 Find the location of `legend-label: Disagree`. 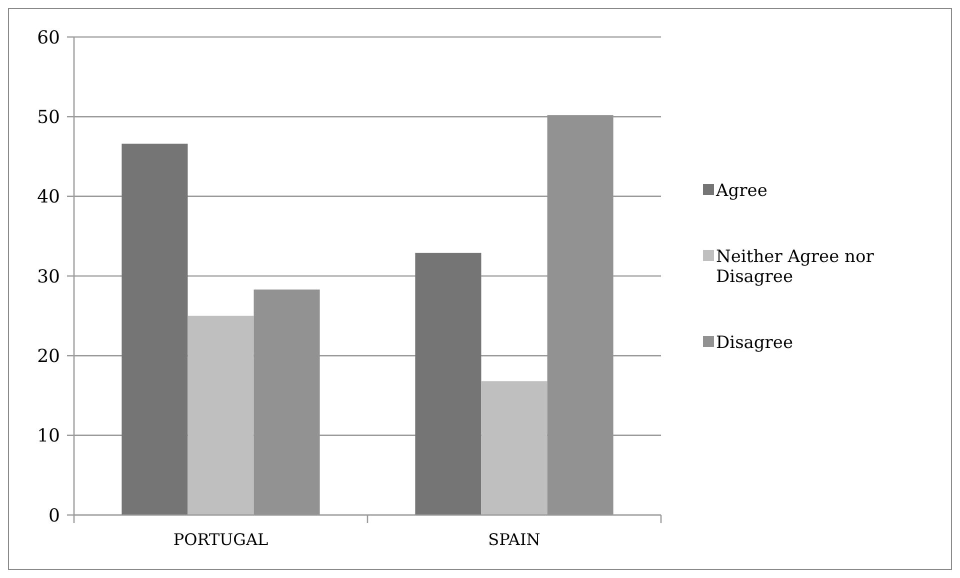

legend-label: Disagree is located at coordinates (755, 342).